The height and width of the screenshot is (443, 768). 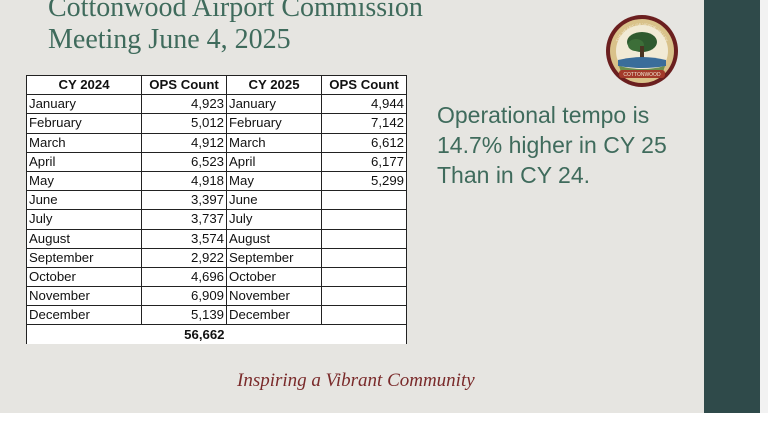 I want to click on month-2025: January, so click(x=274, y=104).